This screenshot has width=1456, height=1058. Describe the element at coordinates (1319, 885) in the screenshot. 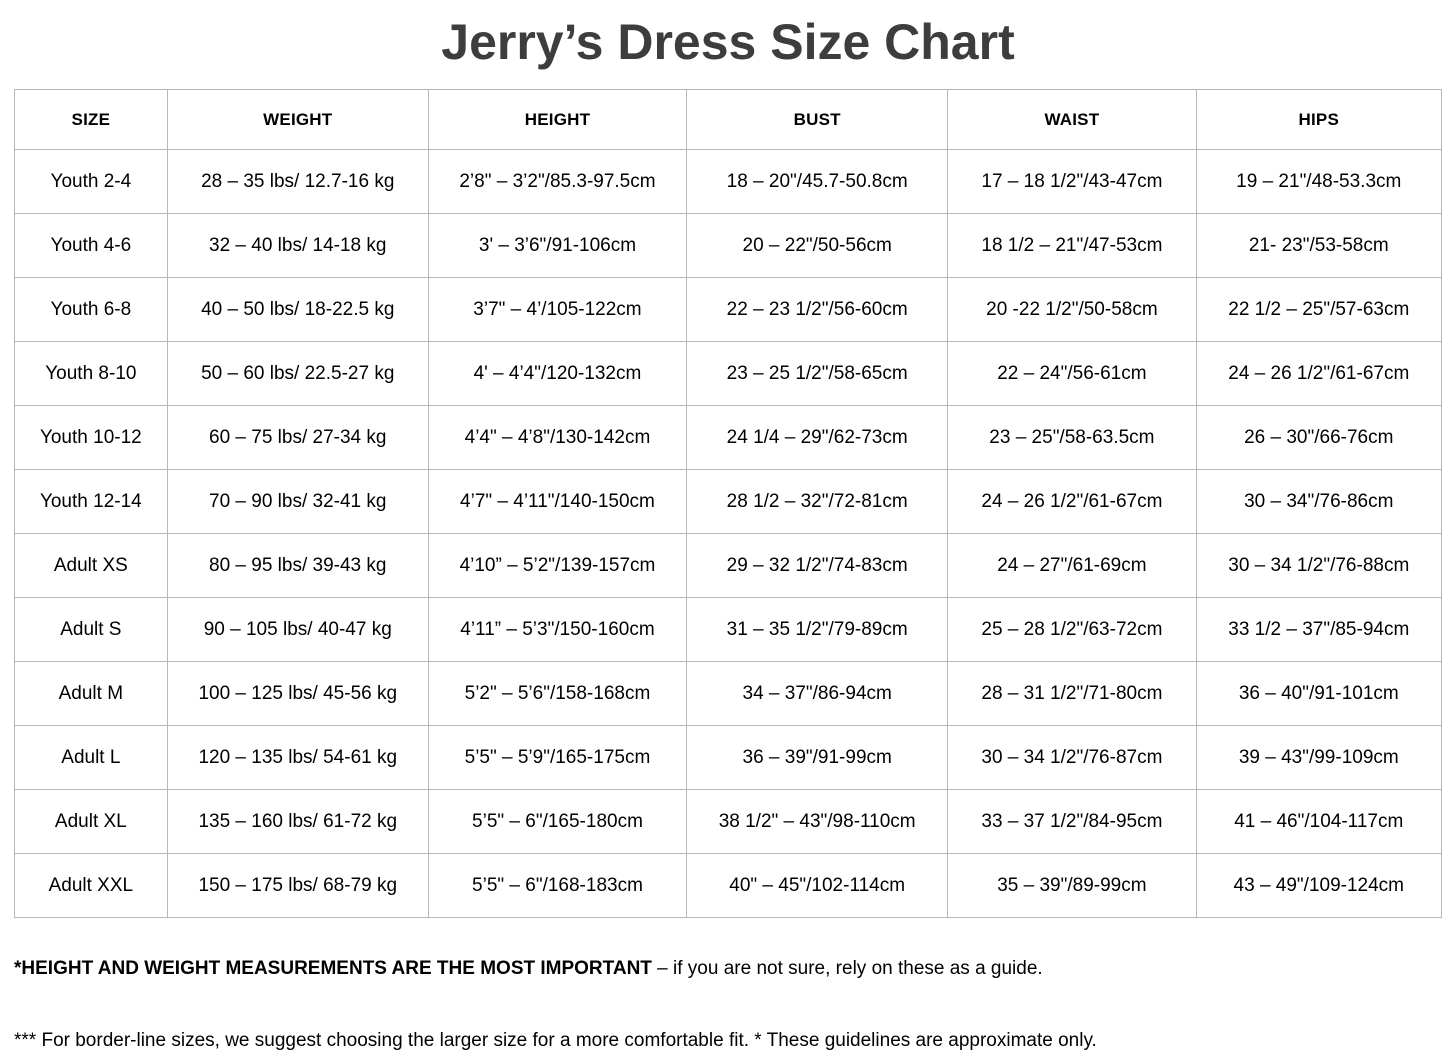

I see `measurement-cell: 43 – 49"/109-124cm` at that location.